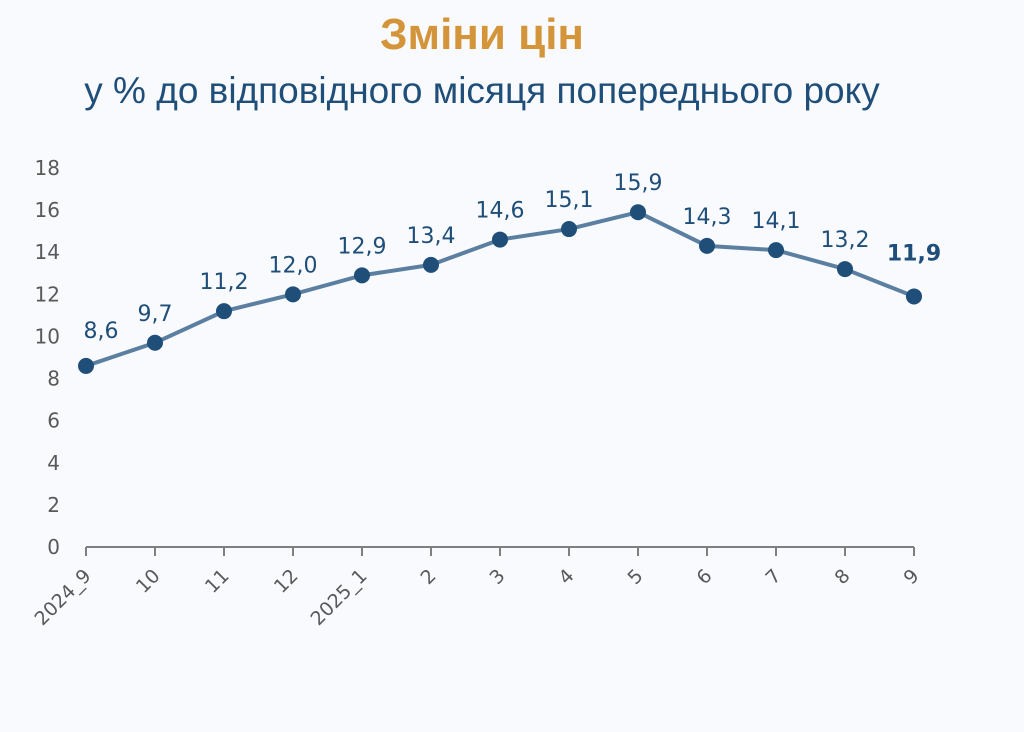 The width and height of the screenshot is (1024, 732). I want to click on data-label: 8,6, so click(101, 331).